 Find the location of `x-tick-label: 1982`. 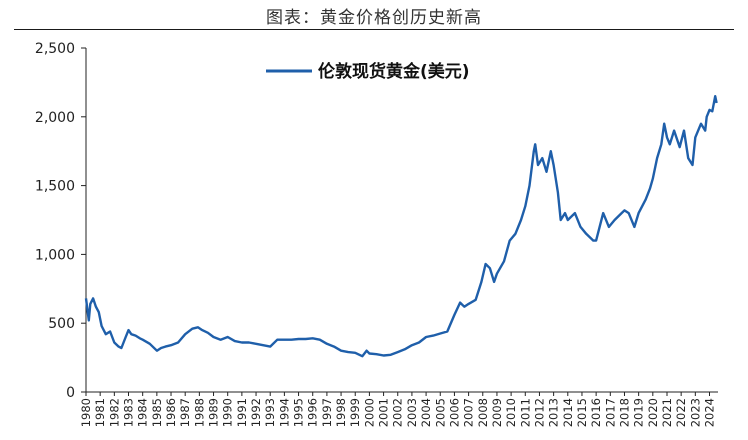

x-tick-label: 1982 is located at coordinates (114, 412).